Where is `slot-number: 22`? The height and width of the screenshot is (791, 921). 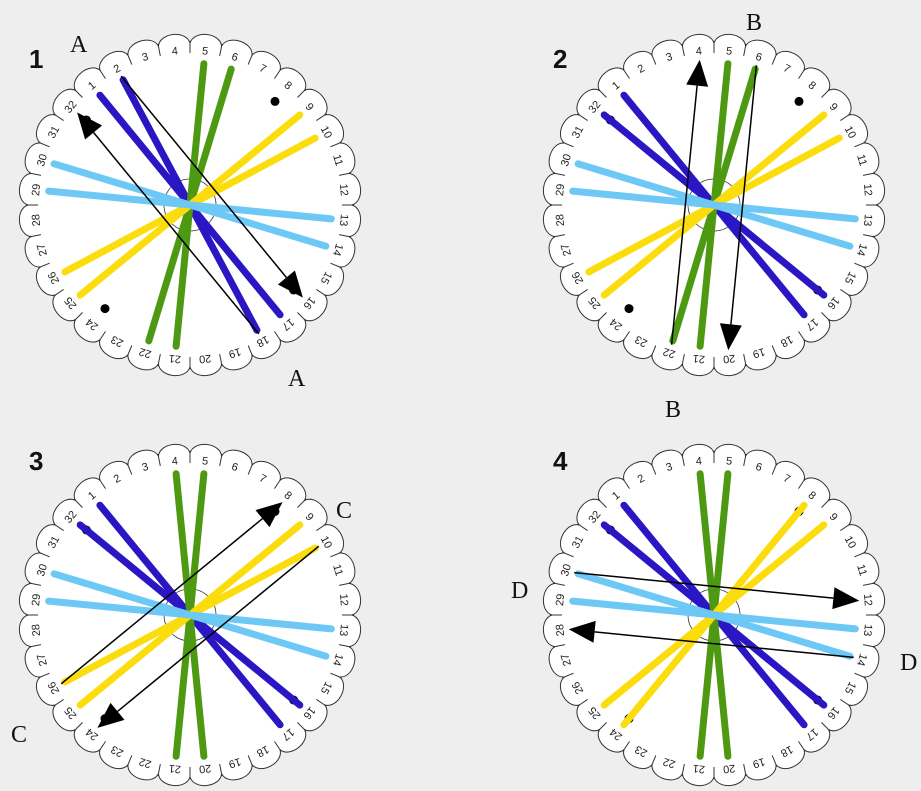
slot-number: 22 is located at coordinates (669, 352).